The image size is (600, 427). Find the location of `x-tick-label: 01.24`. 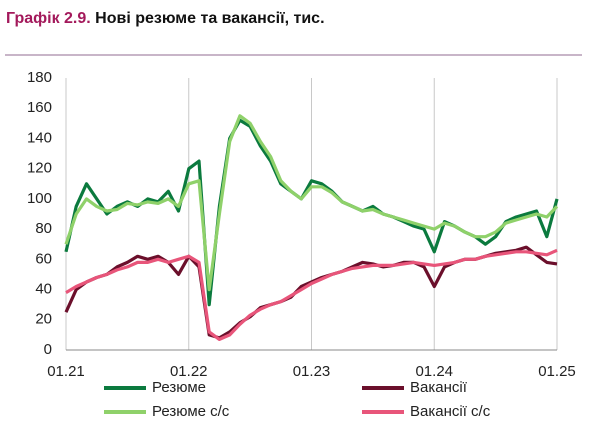

x-tick-label: 01.24 is located at coordinates (434, 371).